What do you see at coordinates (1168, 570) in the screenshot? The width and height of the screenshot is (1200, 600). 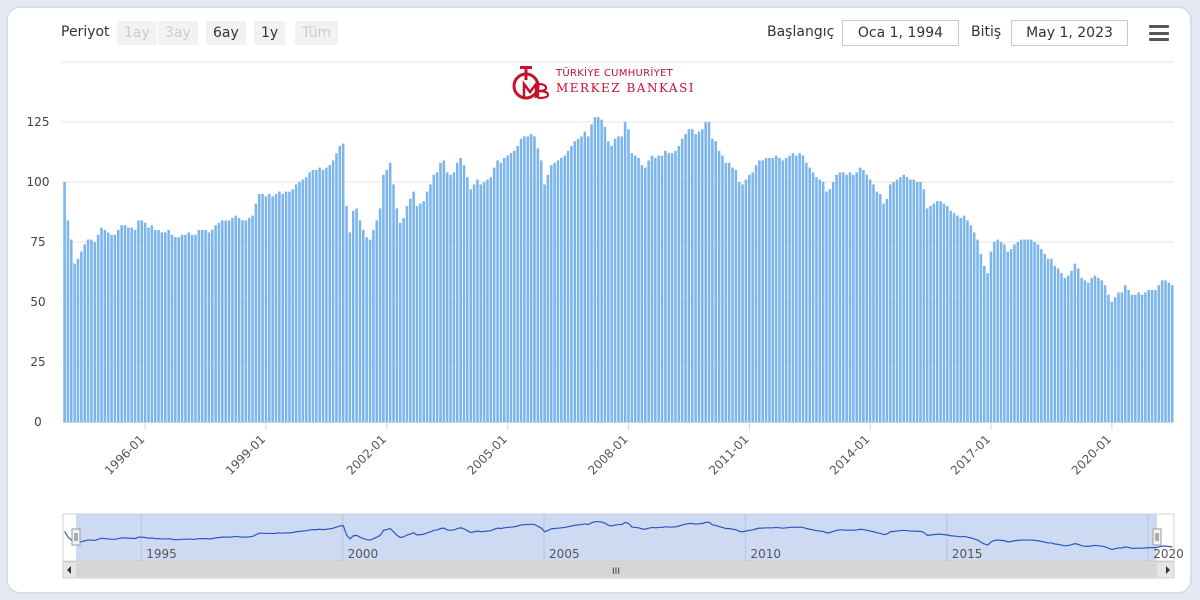 I see `scroll-right-arrow-icon` at bounding box center [1168, 570].